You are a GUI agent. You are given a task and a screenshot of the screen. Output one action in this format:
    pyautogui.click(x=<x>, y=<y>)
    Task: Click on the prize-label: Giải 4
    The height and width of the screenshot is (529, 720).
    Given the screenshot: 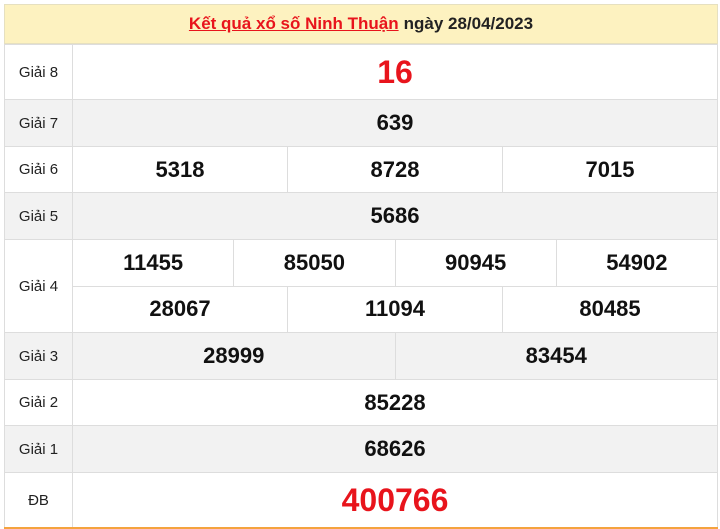 What is the action you would take?
    pyautogui.click(x=39, y=286)
    